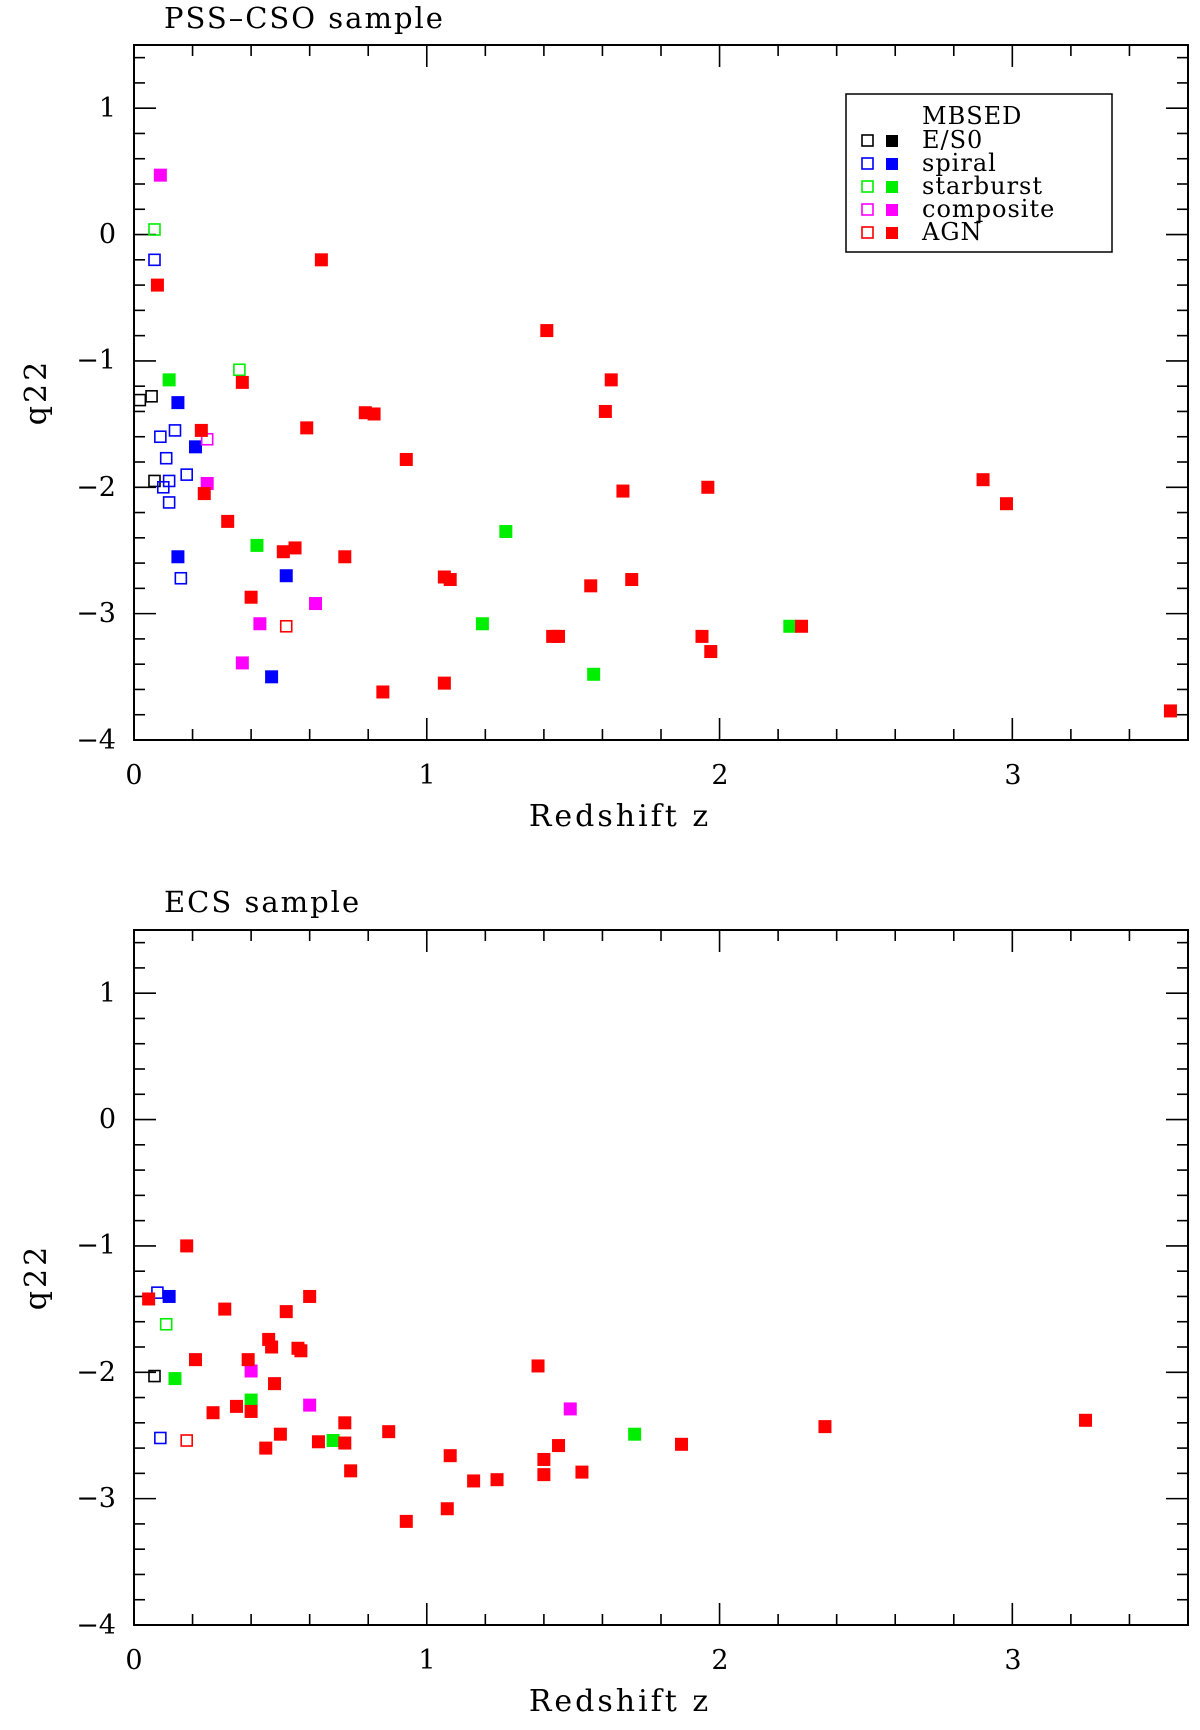 This screenshot has width=1200, height=1730. Describe the element at coordinates (573, 775) in the screenshot. I see `x-tick-labels: 0 1 2 3` at that location.